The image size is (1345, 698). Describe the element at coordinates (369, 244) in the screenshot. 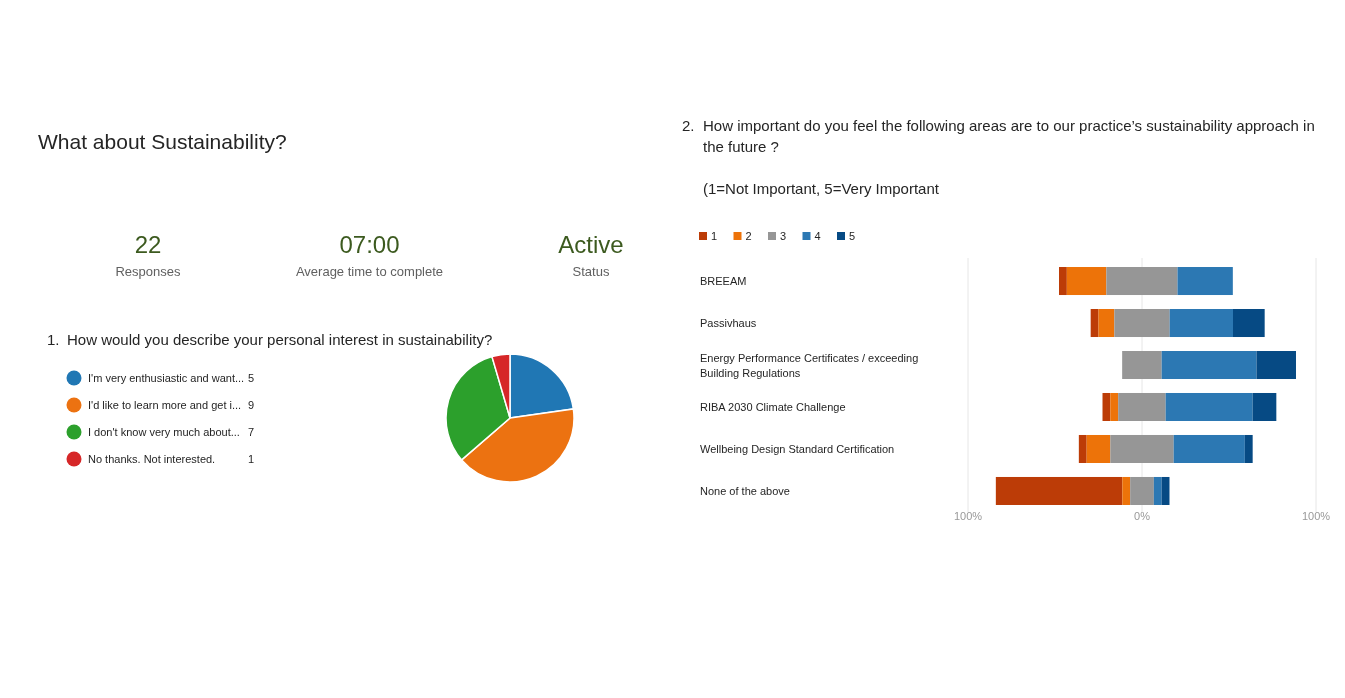

I see `text: 07:00` at that location.